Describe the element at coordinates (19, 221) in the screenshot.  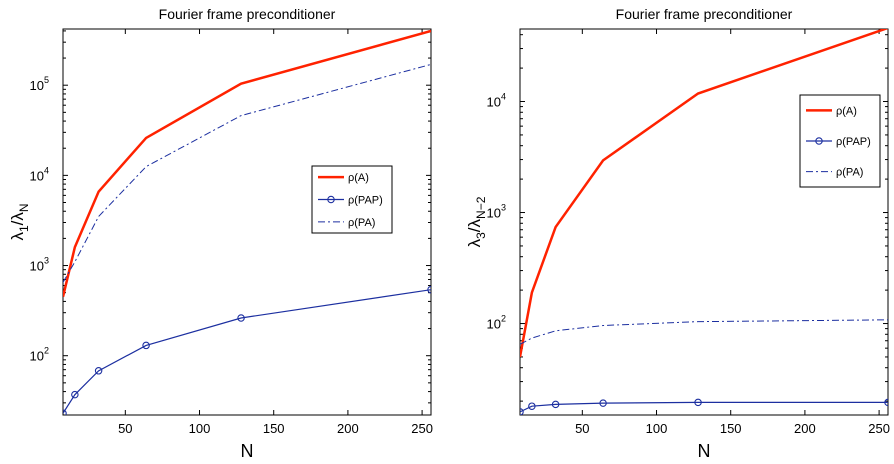
I see `y-axis-label: λ1/λN` at that location.